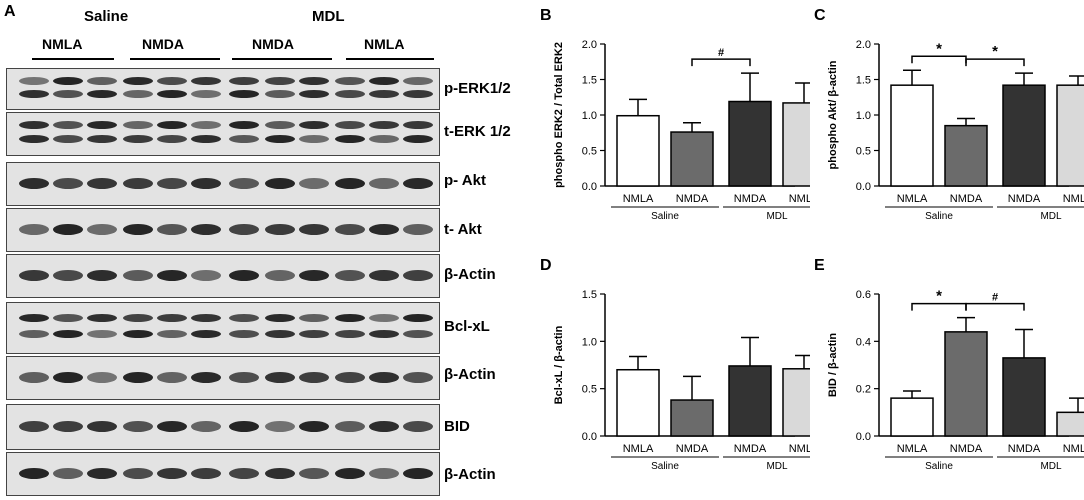  I want to click on y-tick-label: 0.6, so click(863, 295).